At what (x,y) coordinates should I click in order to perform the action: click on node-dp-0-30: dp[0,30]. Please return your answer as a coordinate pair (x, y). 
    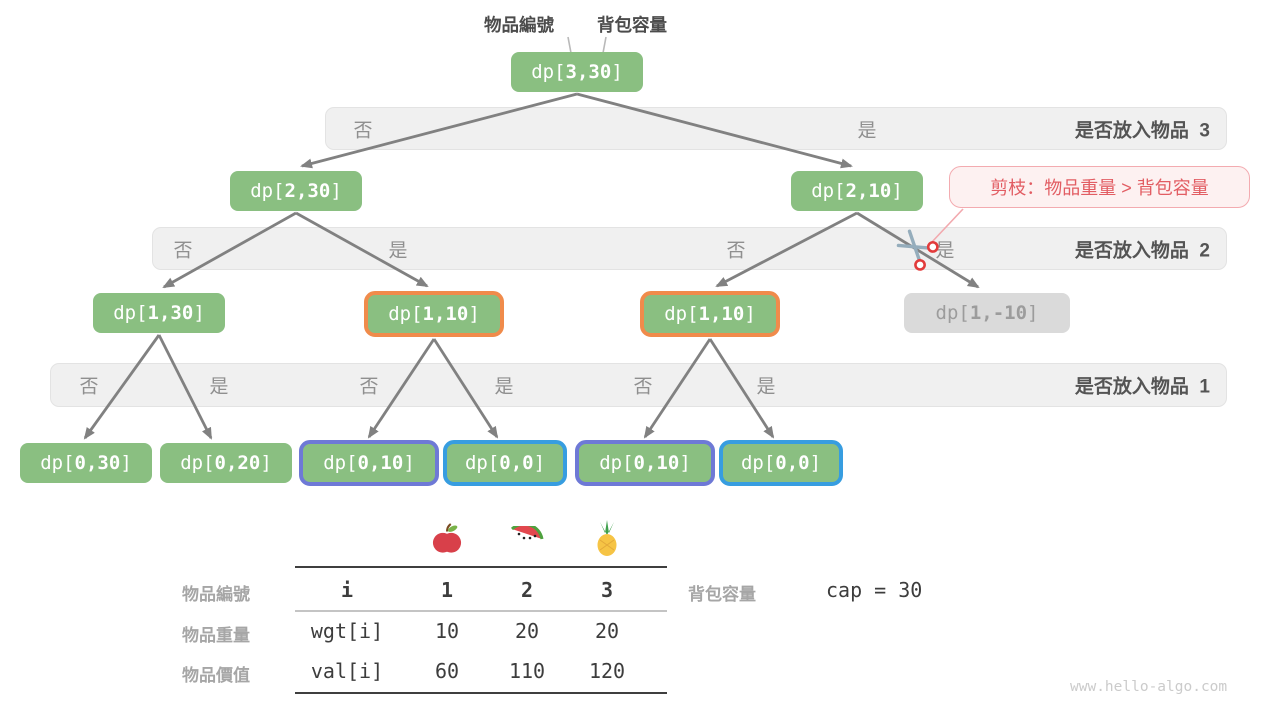
    Looking at the image, I should click on (86, 463).